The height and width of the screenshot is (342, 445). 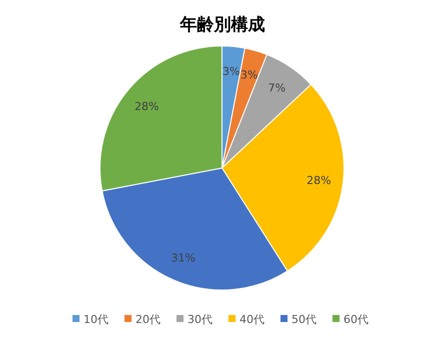 What do you see at coordinates (200, 319) in the screenshot?
I see `legend-label: 30代` at bounding box center [200, 319].